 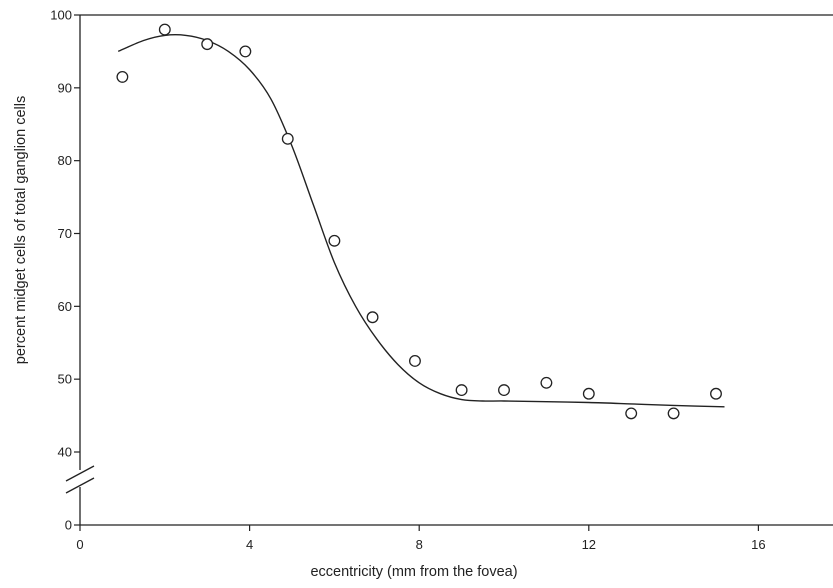 What do you see at coordinates (65, 306) in the screenshot?
I see `y-tick-label: 60` at bounding box center [65, 306].